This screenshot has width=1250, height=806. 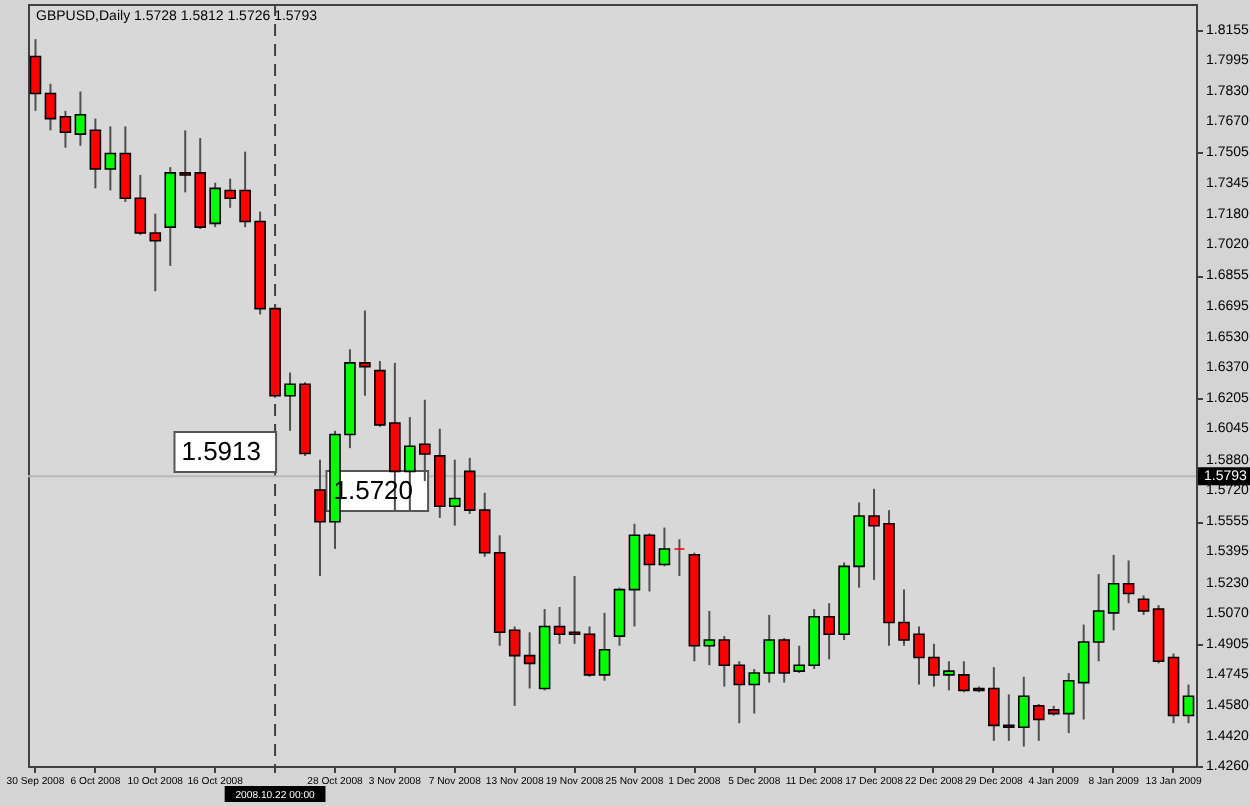 What do you see at coordinates (221, 451) in the screenshot?
I see `annotation: 1.5913` at bounding box center [221, 451].